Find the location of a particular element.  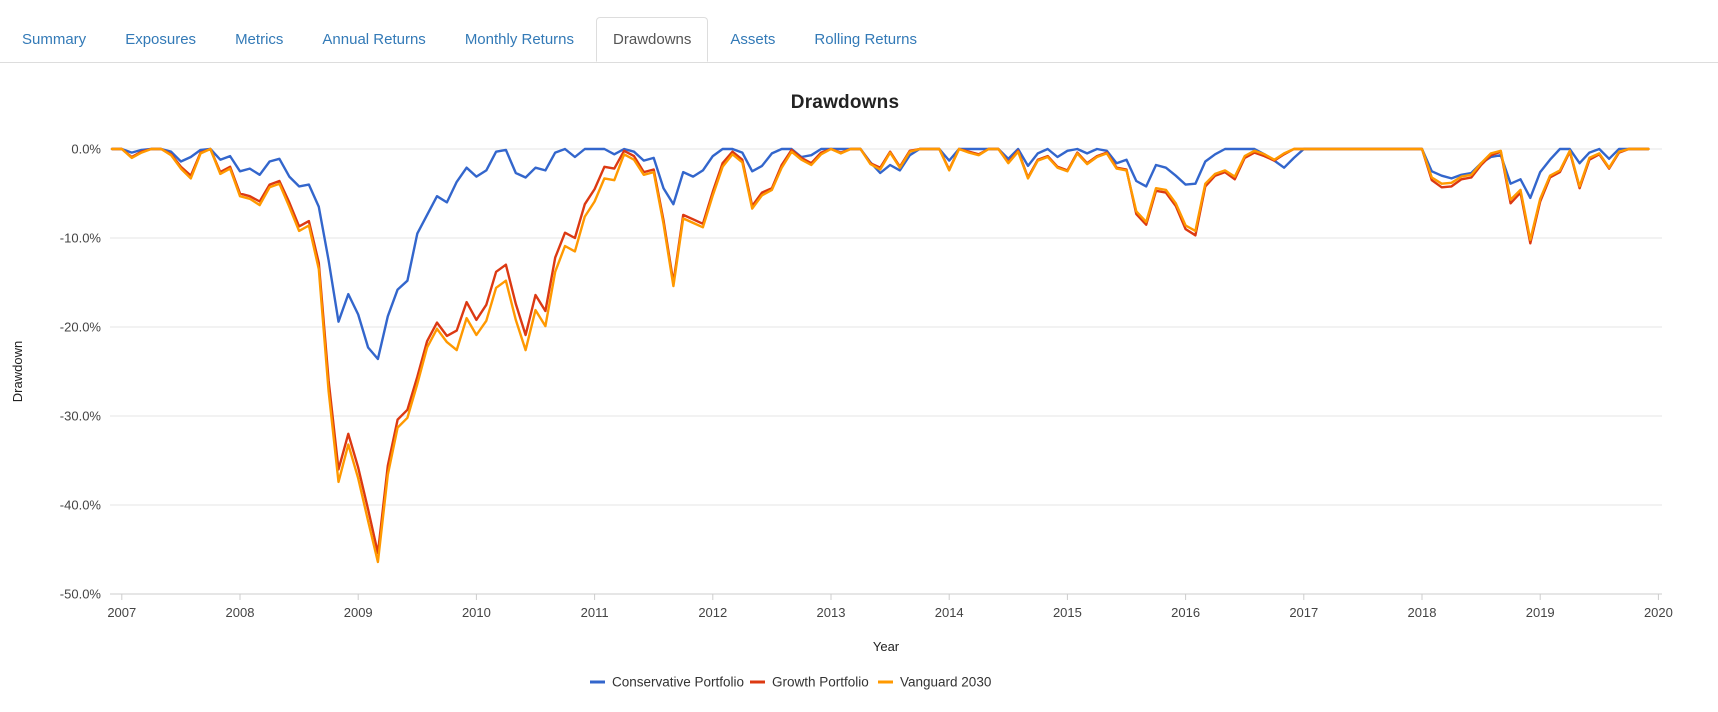

x-tick-label: 2012 is located at coordinates (712, 612).